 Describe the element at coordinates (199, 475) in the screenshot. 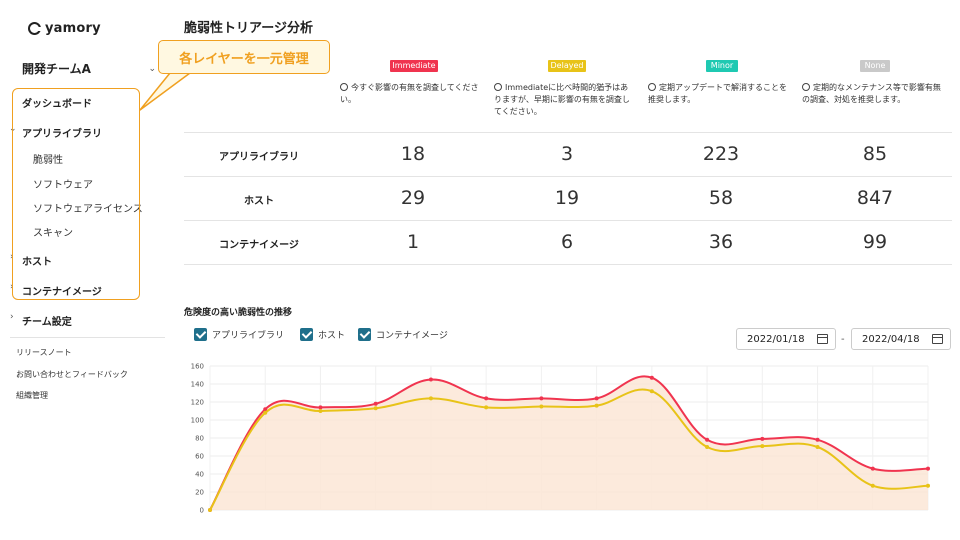

I see `y-tick-label: 40` at that location.